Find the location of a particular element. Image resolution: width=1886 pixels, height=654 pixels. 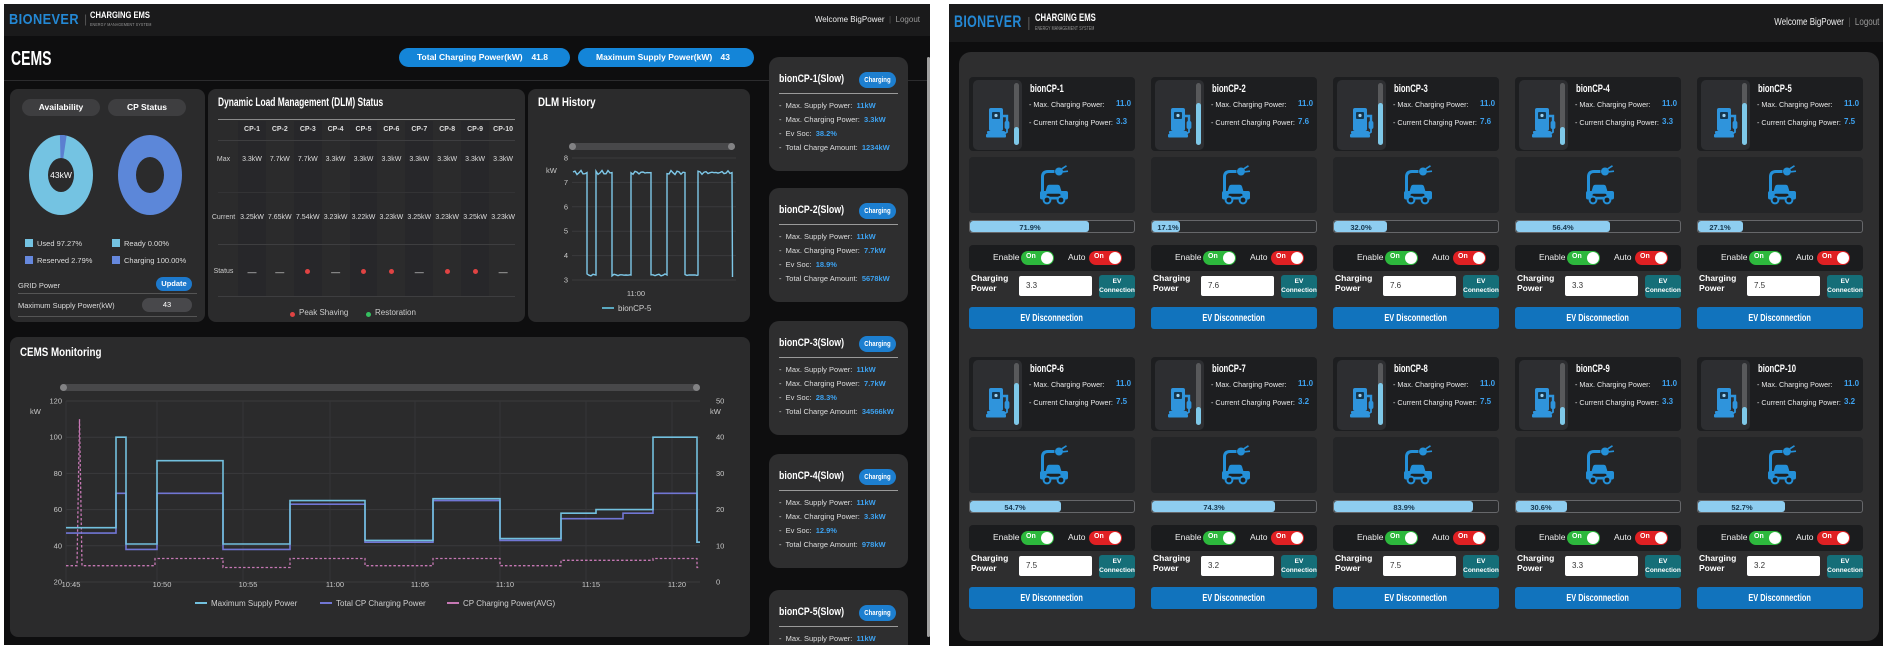

svg-text: 10:45 is located at coordinates (71, 584).